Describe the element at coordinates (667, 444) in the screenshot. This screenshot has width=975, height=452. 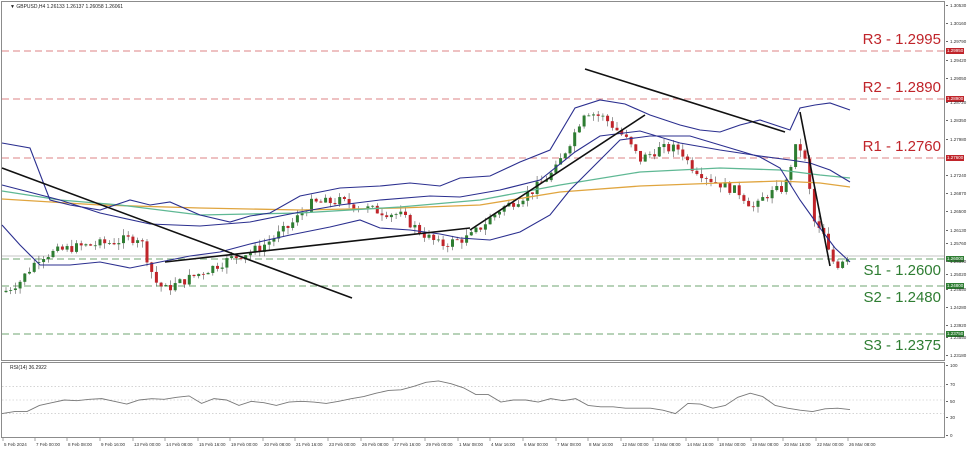
I see `time-axis-tick: 13 Mar 08:00` at that location.